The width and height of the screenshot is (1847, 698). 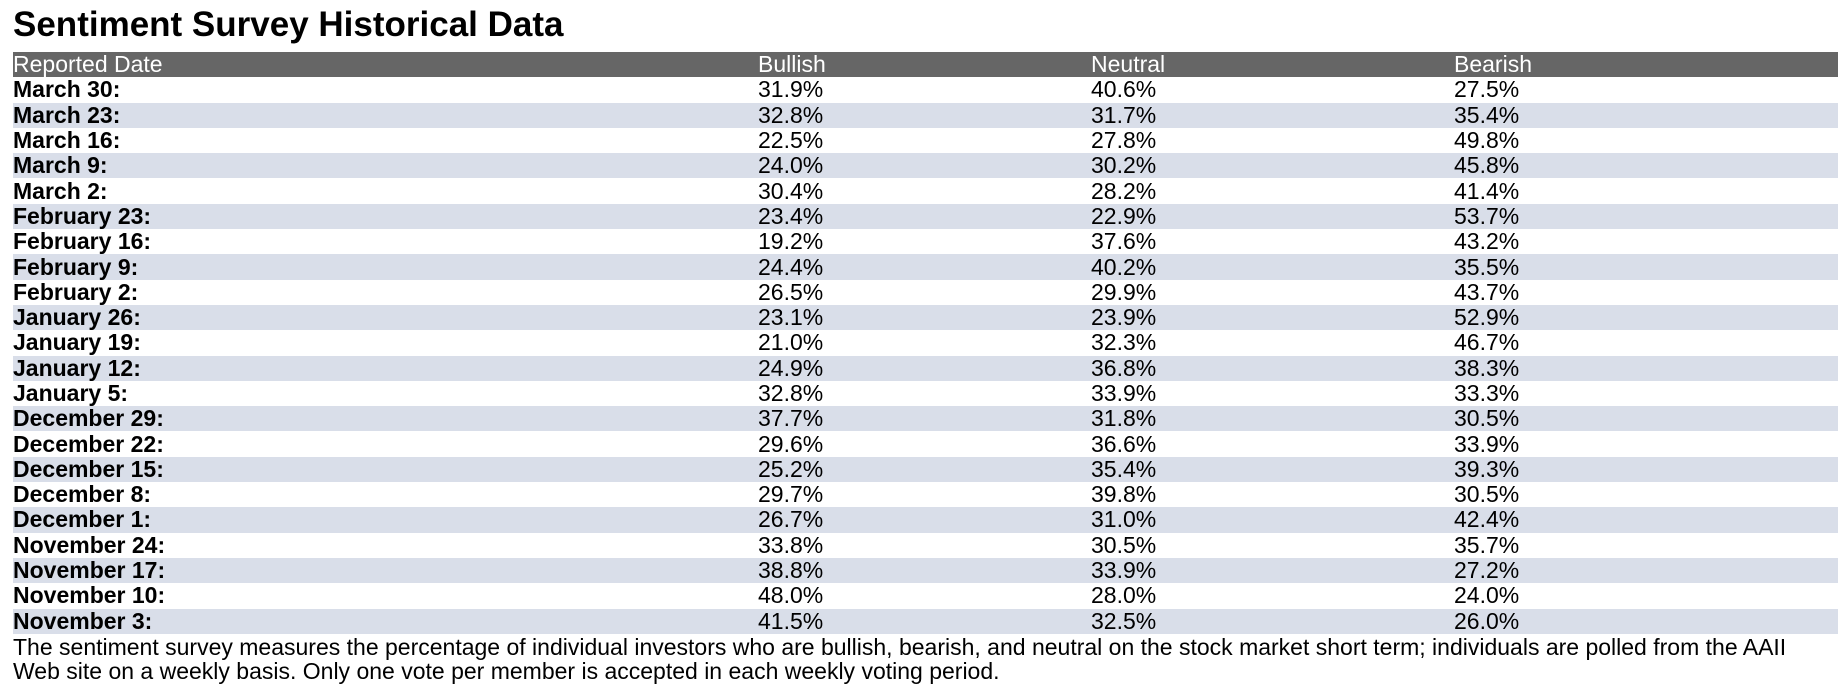 What do you see at coordinates (1272, 90) in the screenshot?
I see `cell-neutral: 40.6%` at bounding box center [1272, 90].